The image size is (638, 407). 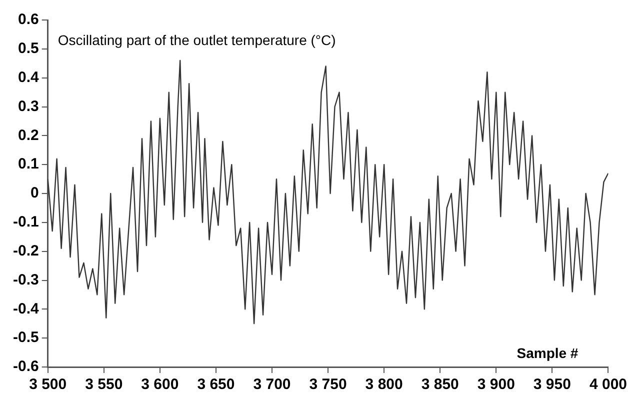 I want to click on x-tick-label: 3 900, so click(x=496, y=385).